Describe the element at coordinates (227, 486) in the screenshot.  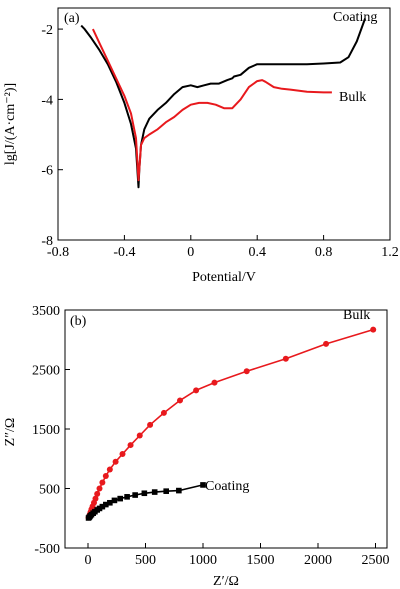
I see `panel-b-annotation-coating: Coating` at that location.